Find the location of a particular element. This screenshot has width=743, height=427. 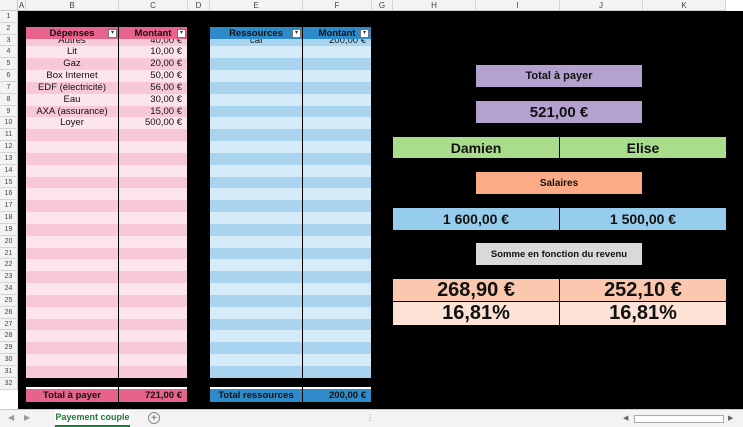

row-header-23: 23 is located at coordinates (9, 277).